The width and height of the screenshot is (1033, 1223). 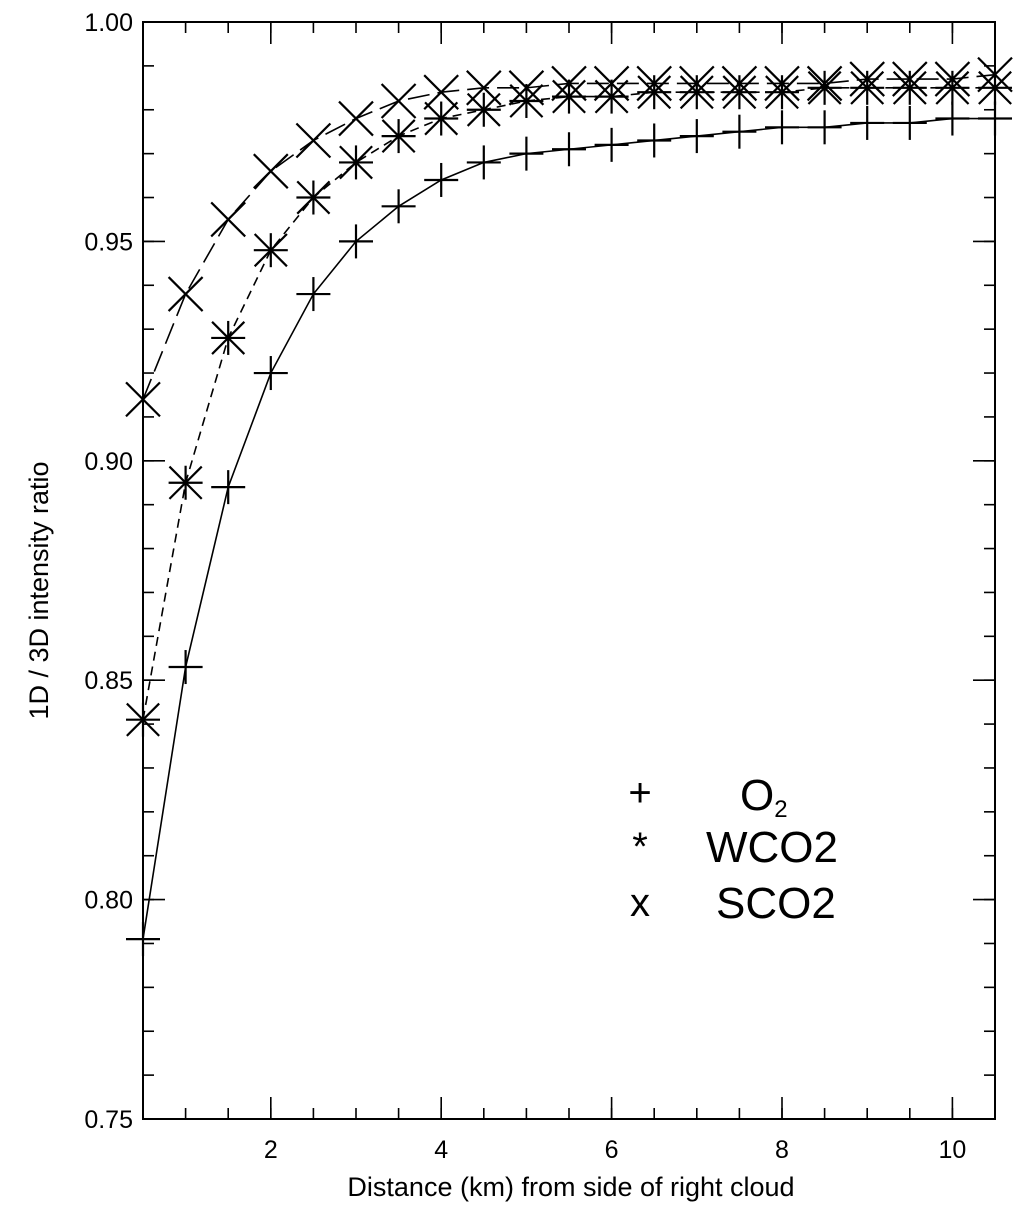 I want to click on legend-label-o2-subscript: 2, so click(x=780, y=809).